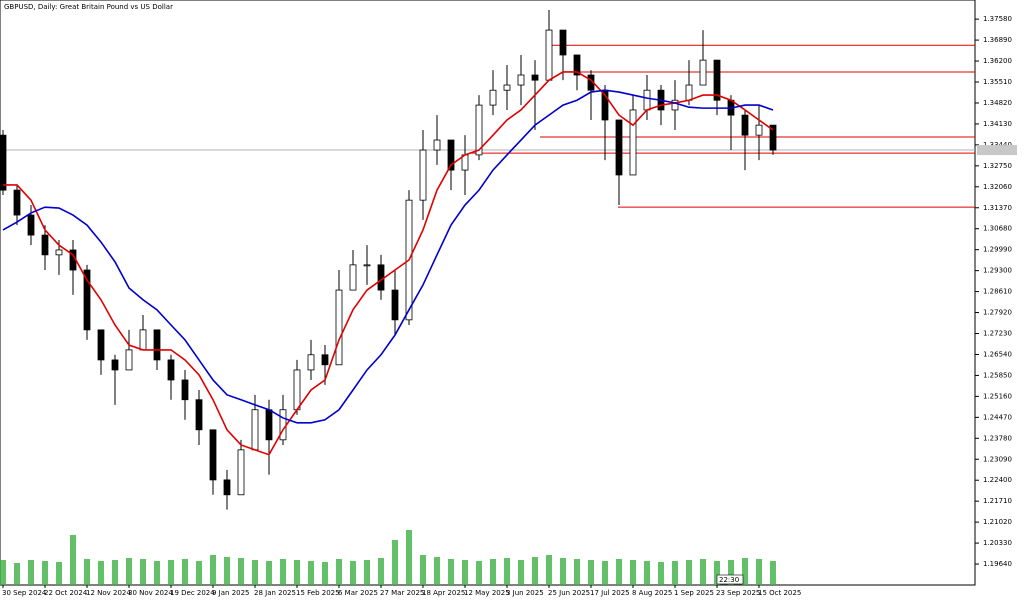  I want to click on x-tick-label: 12 May 2025, so click(487, 593).